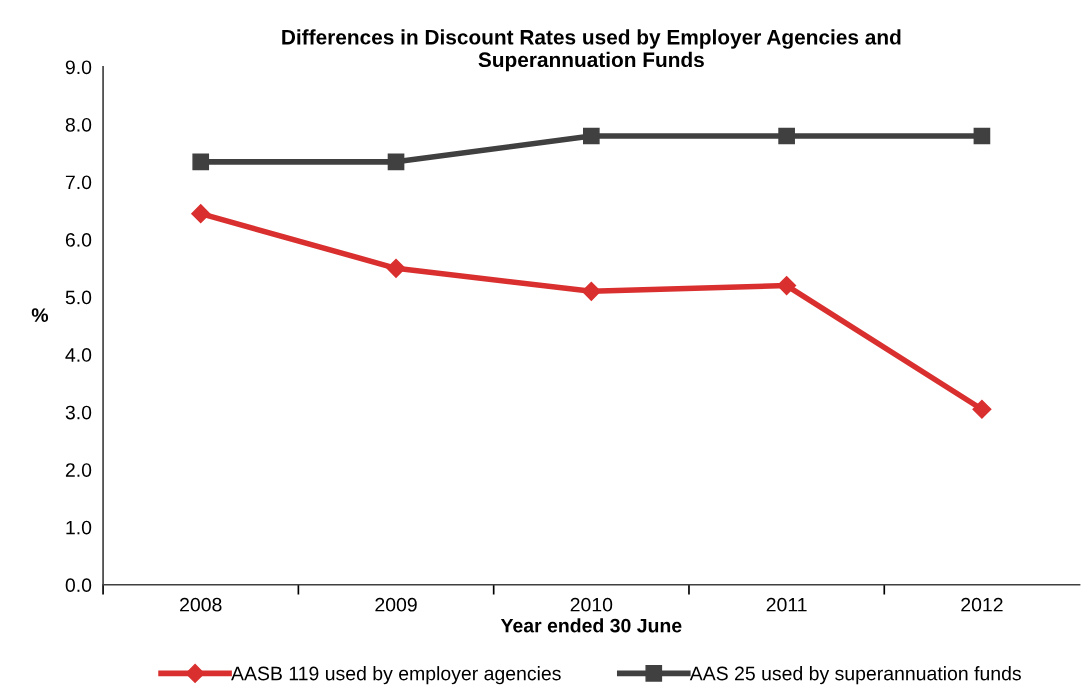 The width and height of the screenshot is (1085, 697). I want to click on y-tick-label: 5.0, so click(78, 297).